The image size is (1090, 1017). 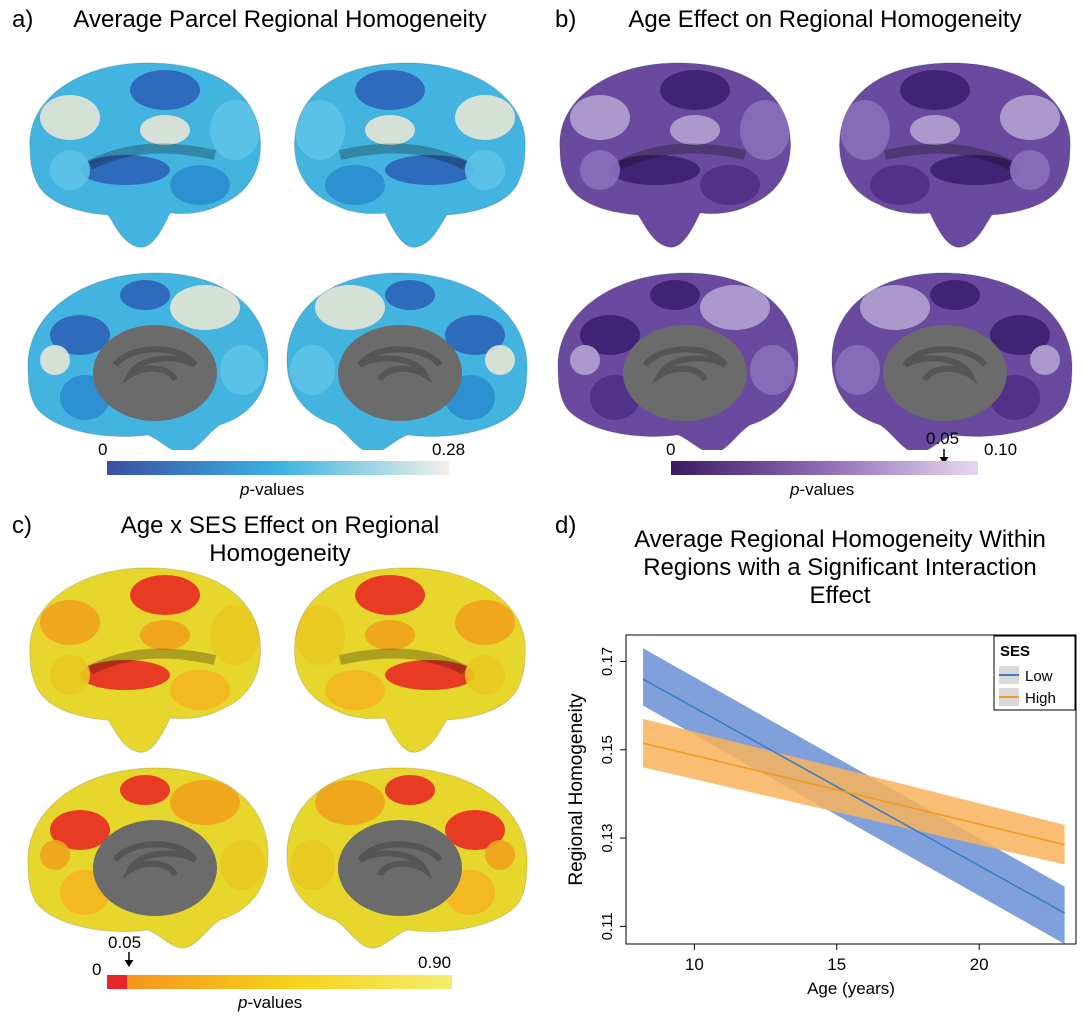 What do you see at coordinates (407, 858) in the screenshot?
I see `brain-c-medial-right` at bounding box center [407, 858].